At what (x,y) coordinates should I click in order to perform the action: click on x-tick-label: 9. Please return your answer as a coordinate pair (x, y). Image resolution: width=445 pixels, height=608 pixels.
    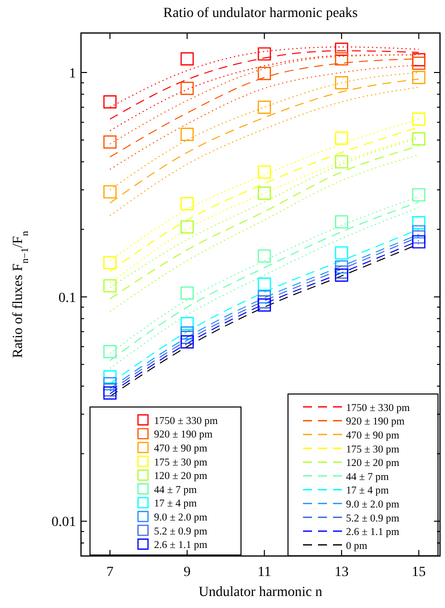
    Looking at the image, I should click on (187, 572).